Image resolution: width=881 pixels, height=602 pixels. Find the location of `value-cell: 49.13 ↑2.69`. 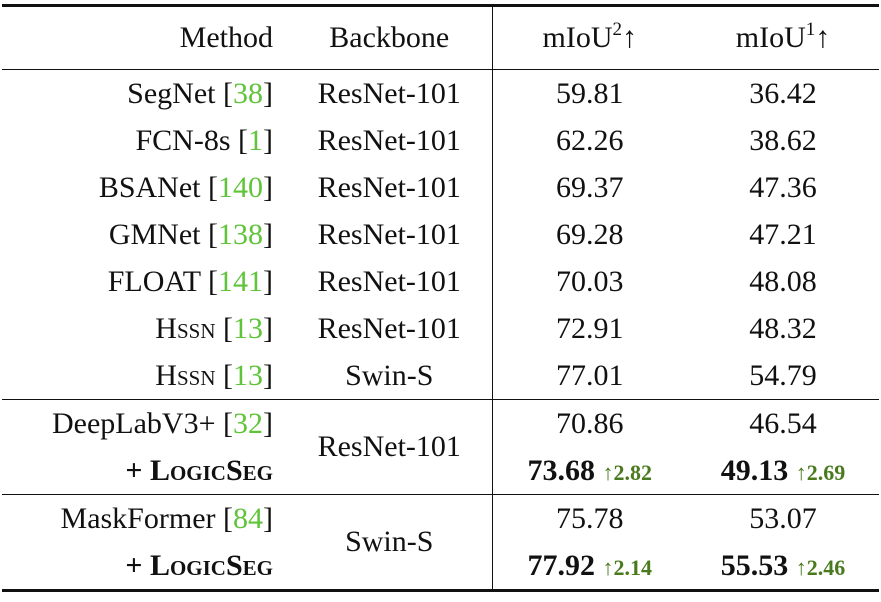

value-cell: 49.13 ↑2.69 is located at coordinates (783, 471).